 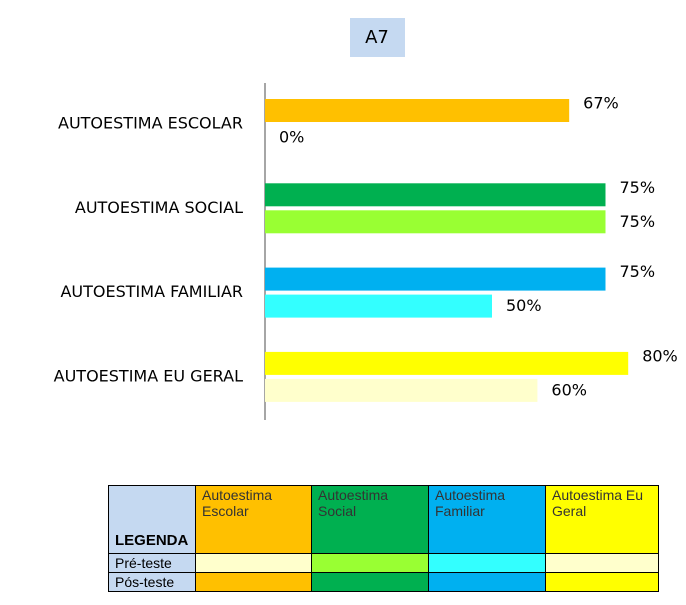 I want to click on value-label: 60%, so click(x=569, y=389).